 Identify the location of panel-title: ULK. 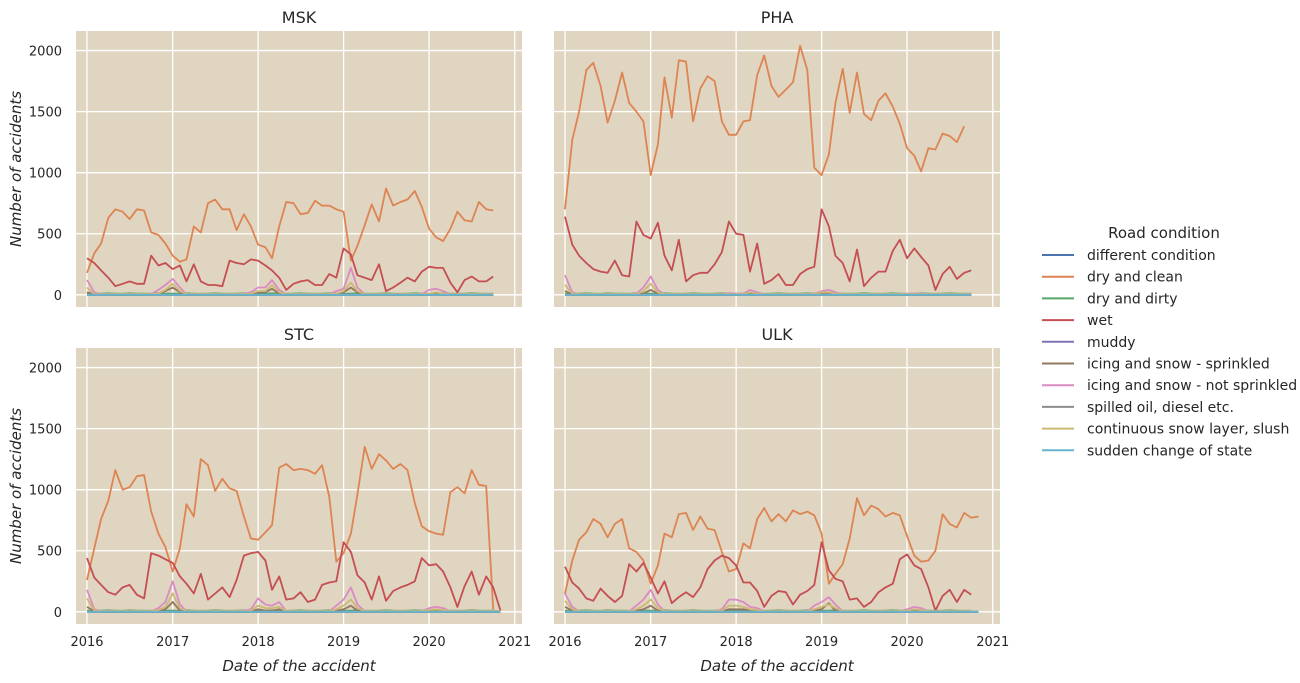
(777, 334).